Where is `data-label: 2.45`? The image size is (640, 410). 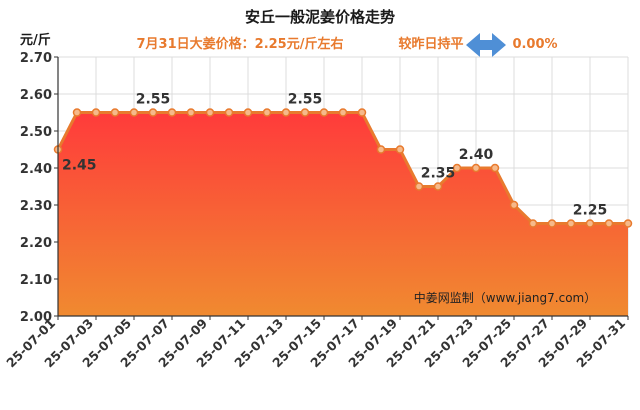
data-label: 2.45 is located at coordinates (79, 166).